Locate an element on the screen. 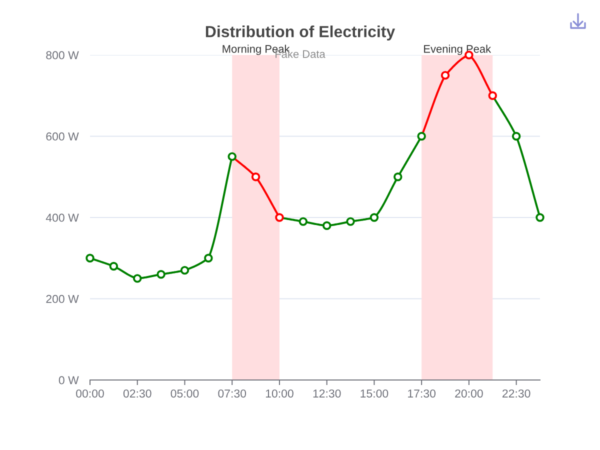  x-tick-label: 02:30 is located at coordinates (137, 393).